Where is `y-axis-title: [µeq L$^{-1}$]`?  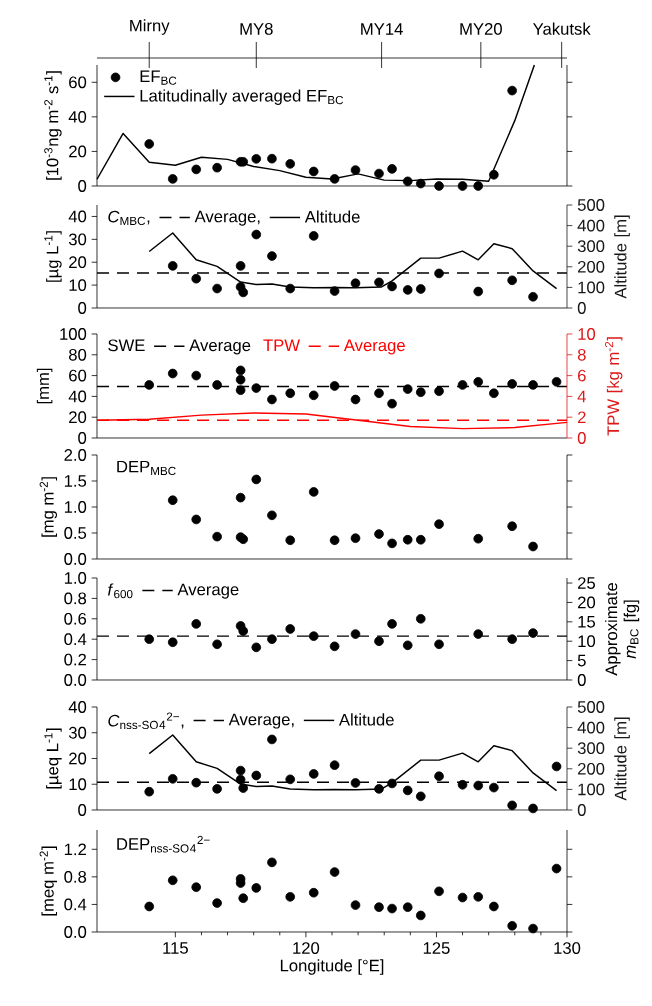 y-axis-title: [µeq L$^{-1}$] is located at coordinates (53, 758).